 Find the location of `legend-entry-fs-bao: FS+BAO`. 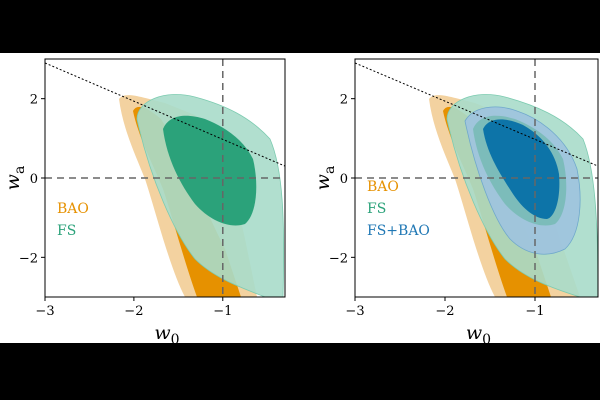

legend-entry-fs-bao: FS+BAO is located at coordinates (398, 231).